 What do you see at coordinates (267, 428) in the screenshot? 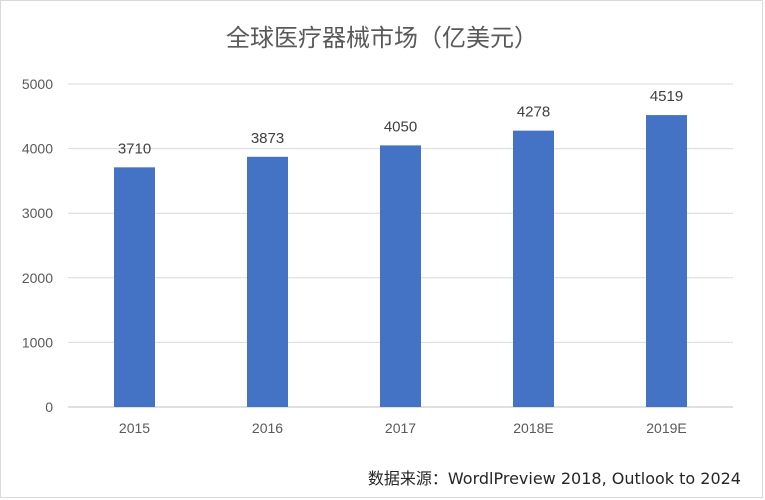
I see `x-tick-label: 2016` at bounding box center [267, 428].